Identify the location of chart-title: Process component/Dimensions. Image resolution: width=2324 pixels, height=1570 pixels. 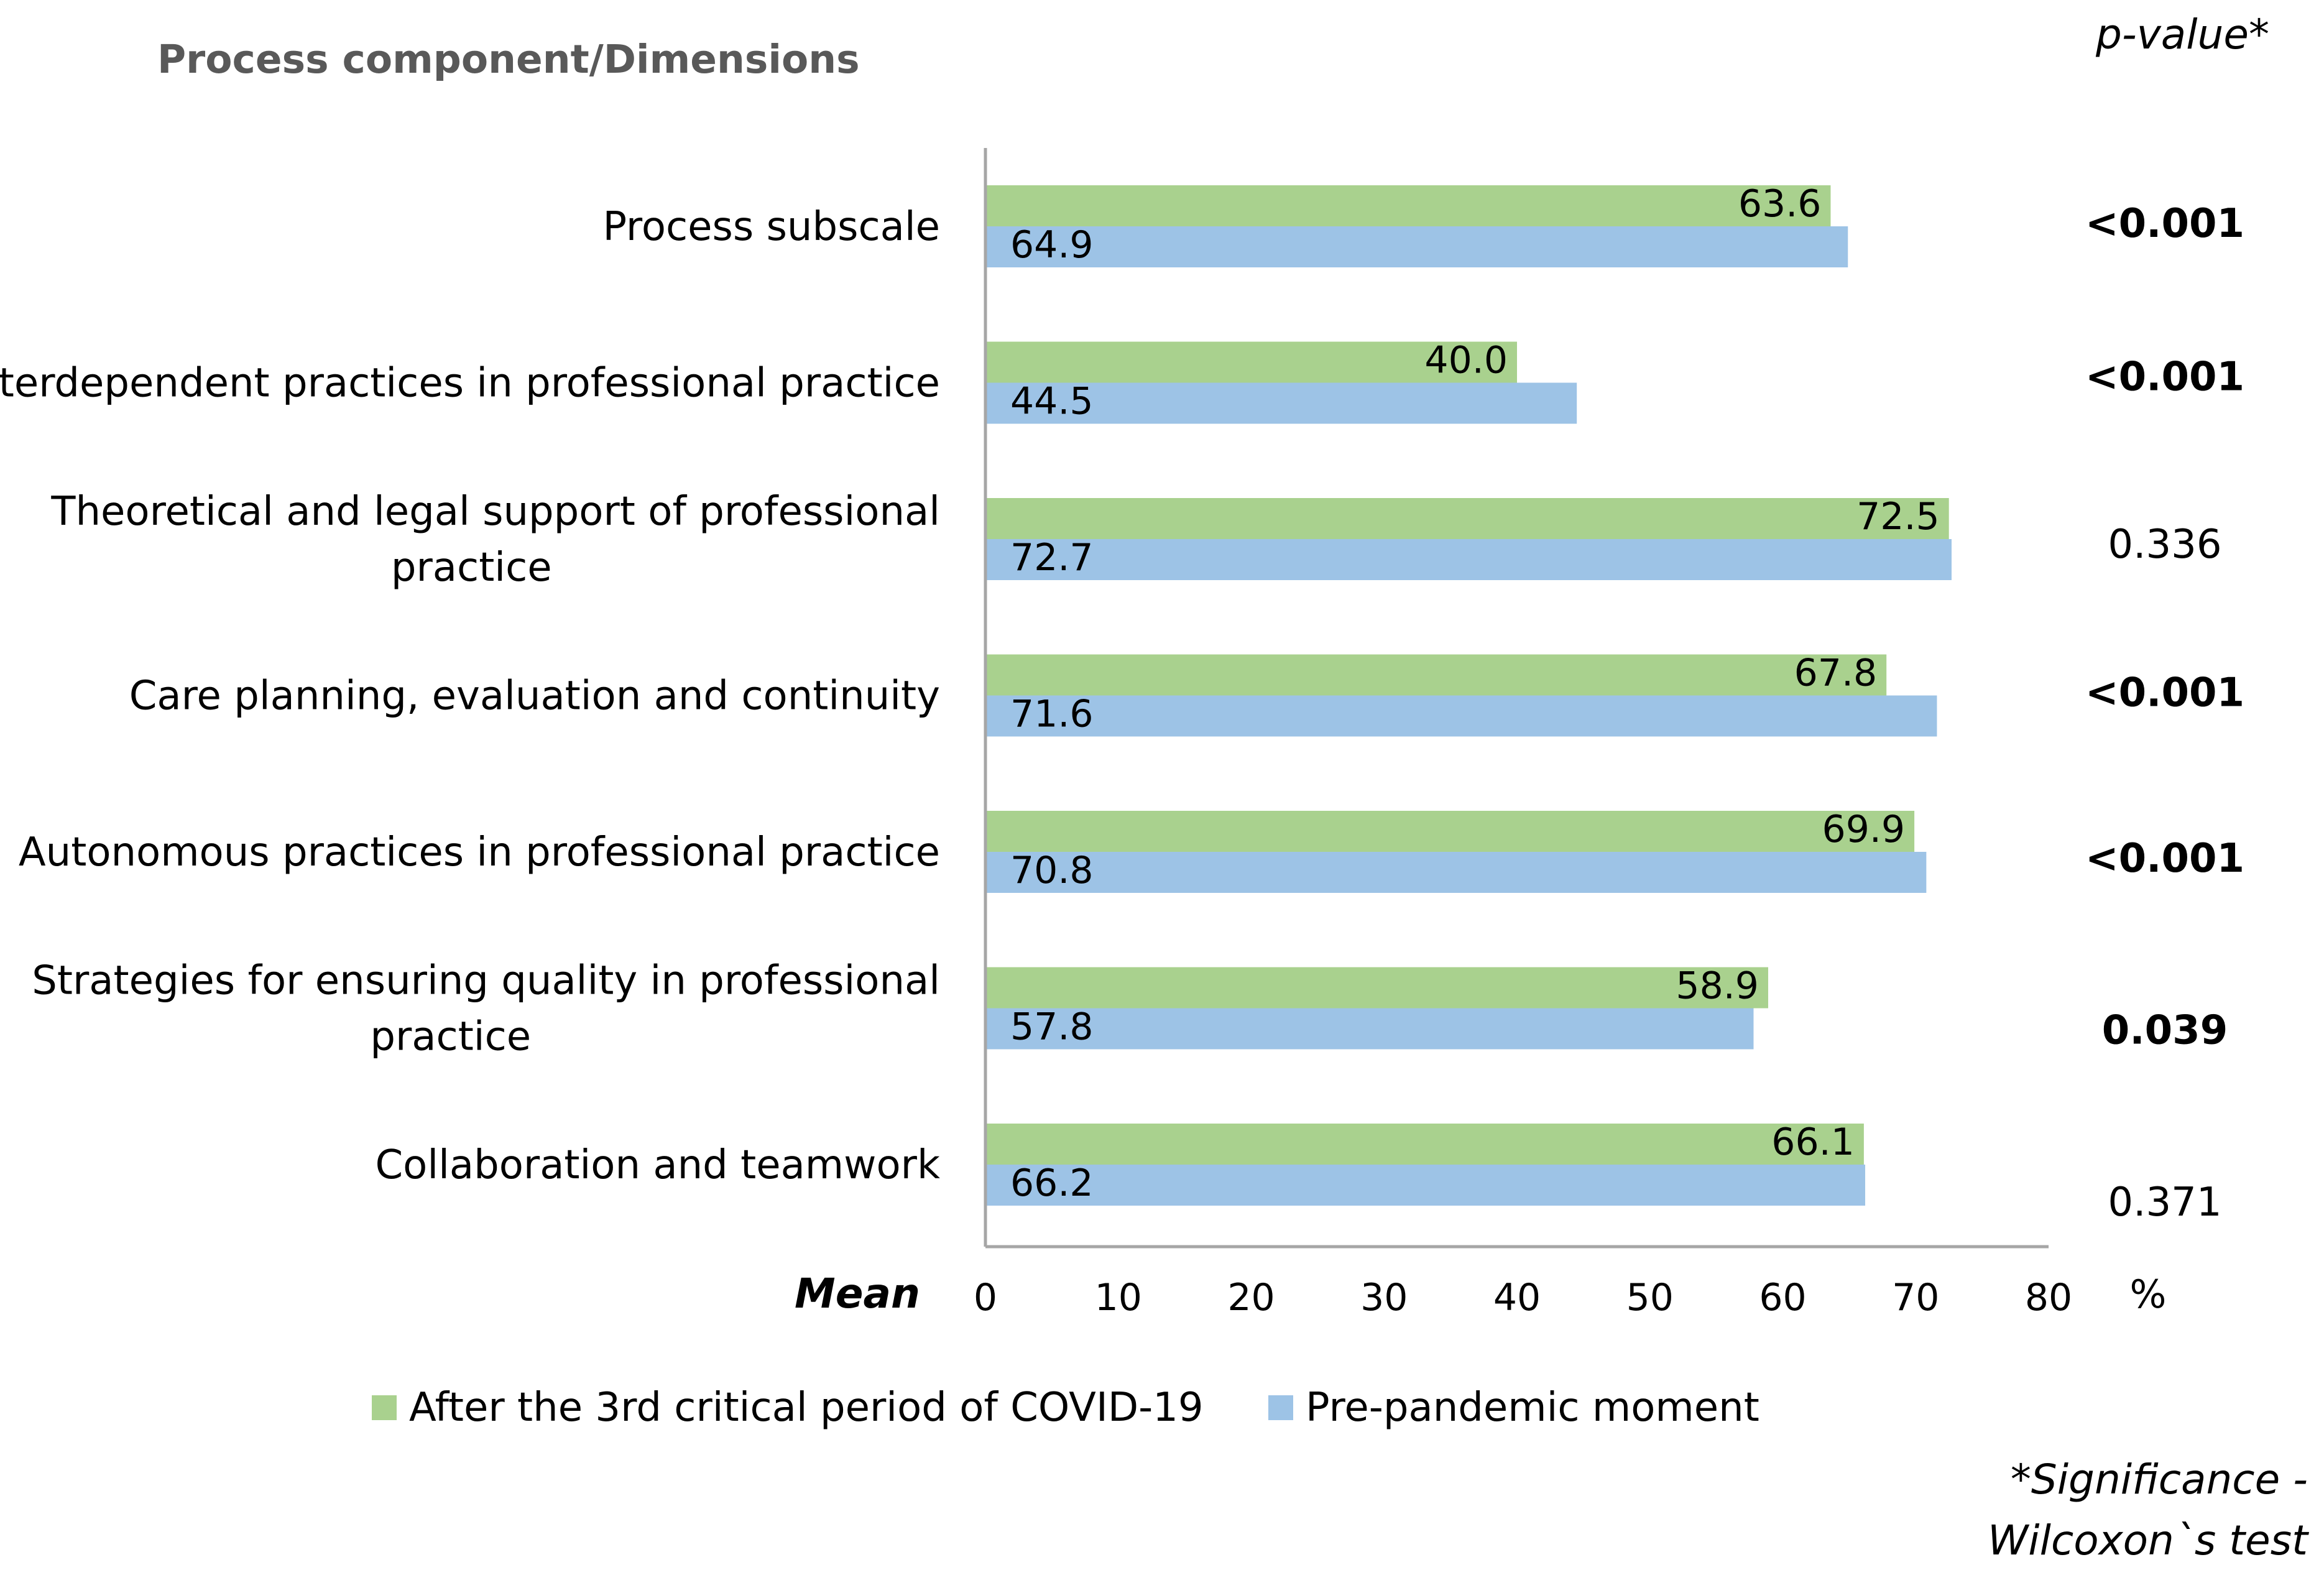
(508, 59).